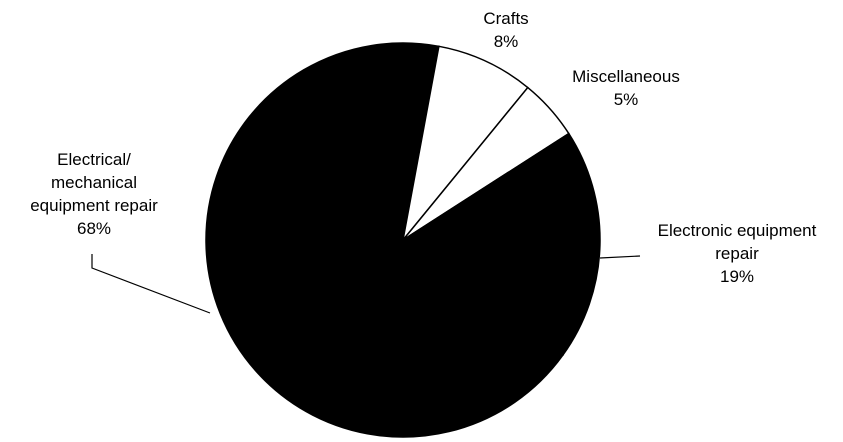 Image resolution: width=843 pixels, height=442 pixels. Describe the element at coordinates (366, 284) in the screenshot. I see `leader-lines` at that location.